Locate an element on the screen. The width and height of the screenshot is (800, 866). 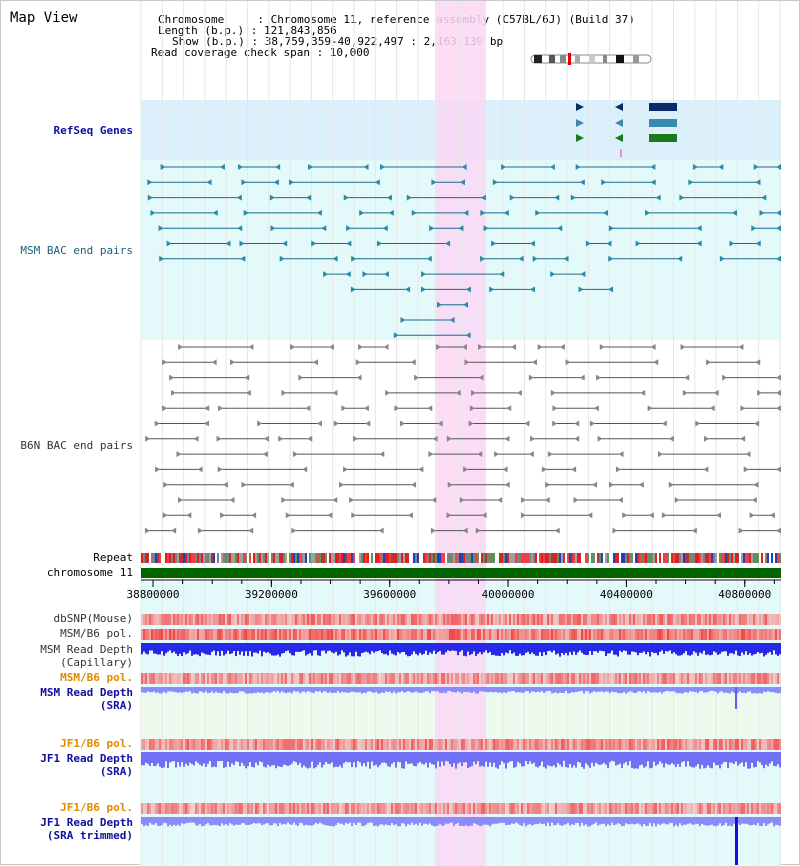
jf1-pol-label-1: JF1/B6 pol. is located at coordinates (96, 743).